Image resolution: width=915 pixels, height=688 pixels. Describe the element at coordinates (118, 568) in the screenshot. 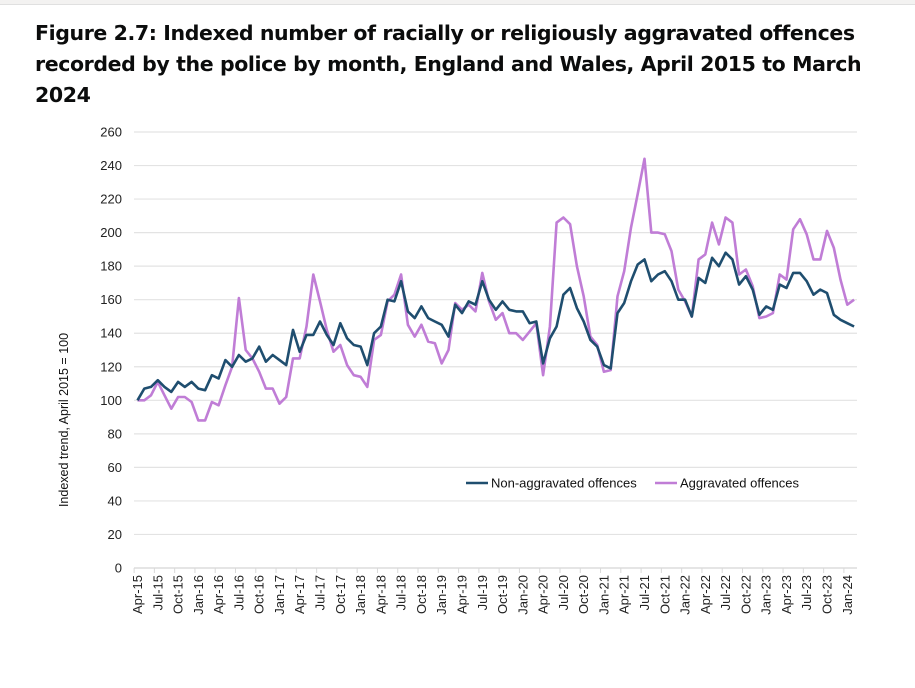

I see `y-tick-label: 0` at that location.